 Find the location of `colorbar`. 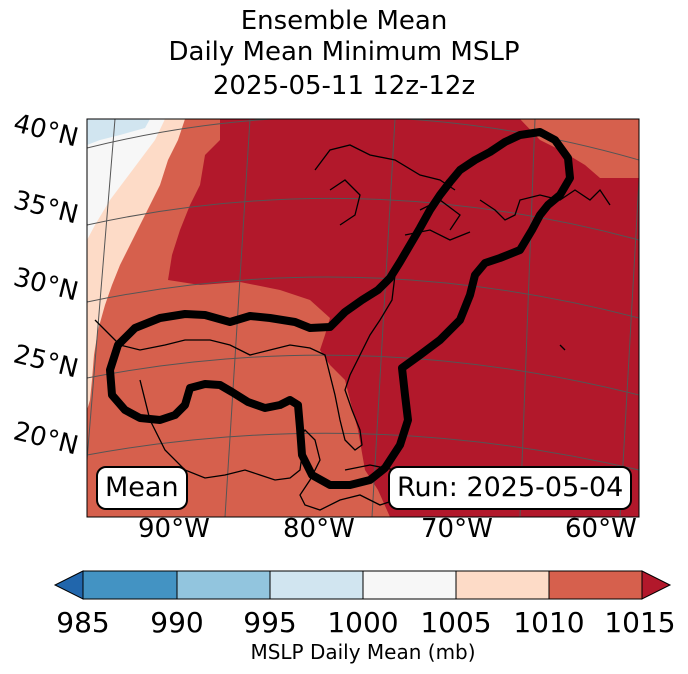

colorbar is located at coordinates (362, 585).